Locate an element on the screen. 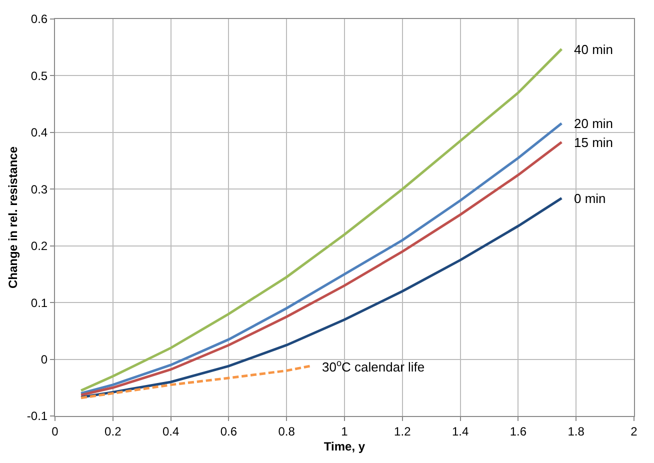 This screenshot has height=463, width=654. x-tick-label: 1 is located at coordinates (344, 431).